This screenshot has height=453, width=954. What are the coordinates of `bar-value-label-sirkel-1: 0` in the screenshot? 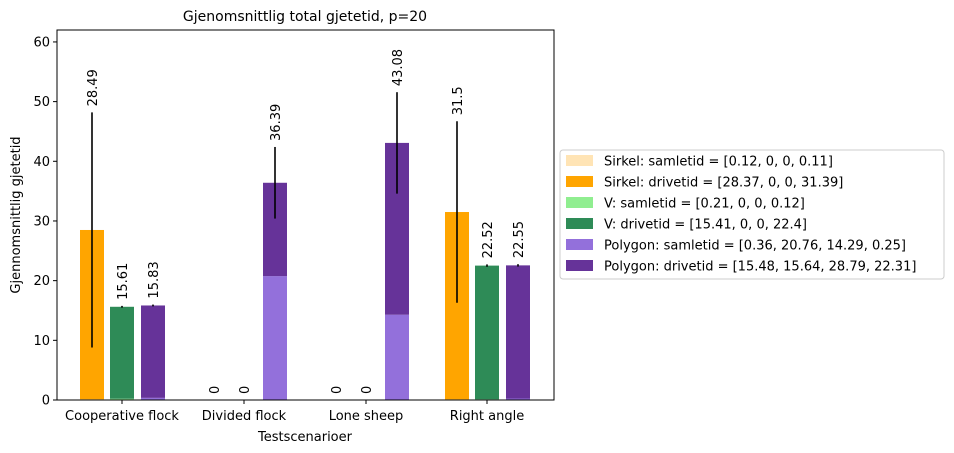 It's located at (215, 390).